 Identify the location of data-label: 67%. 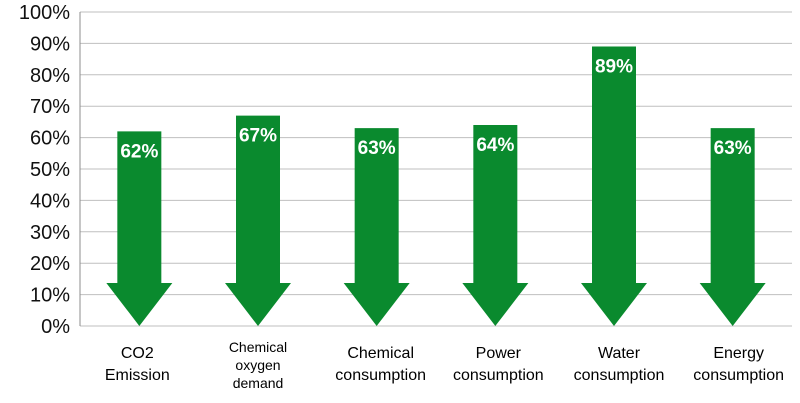
(258, 136).